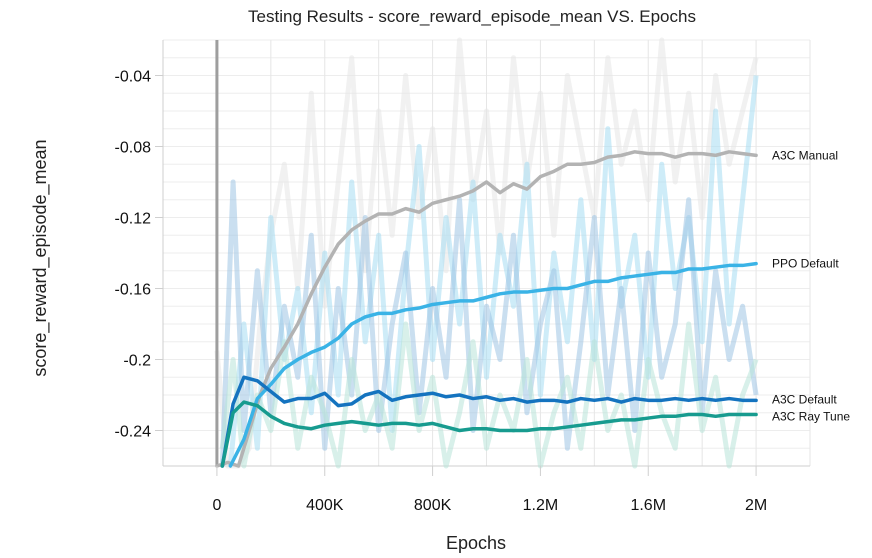 This screenshot has width=872, height=558. Describe the element at coordinates (756, 505) in the screenshot. I see `x-tick-label: 2M` at that location.